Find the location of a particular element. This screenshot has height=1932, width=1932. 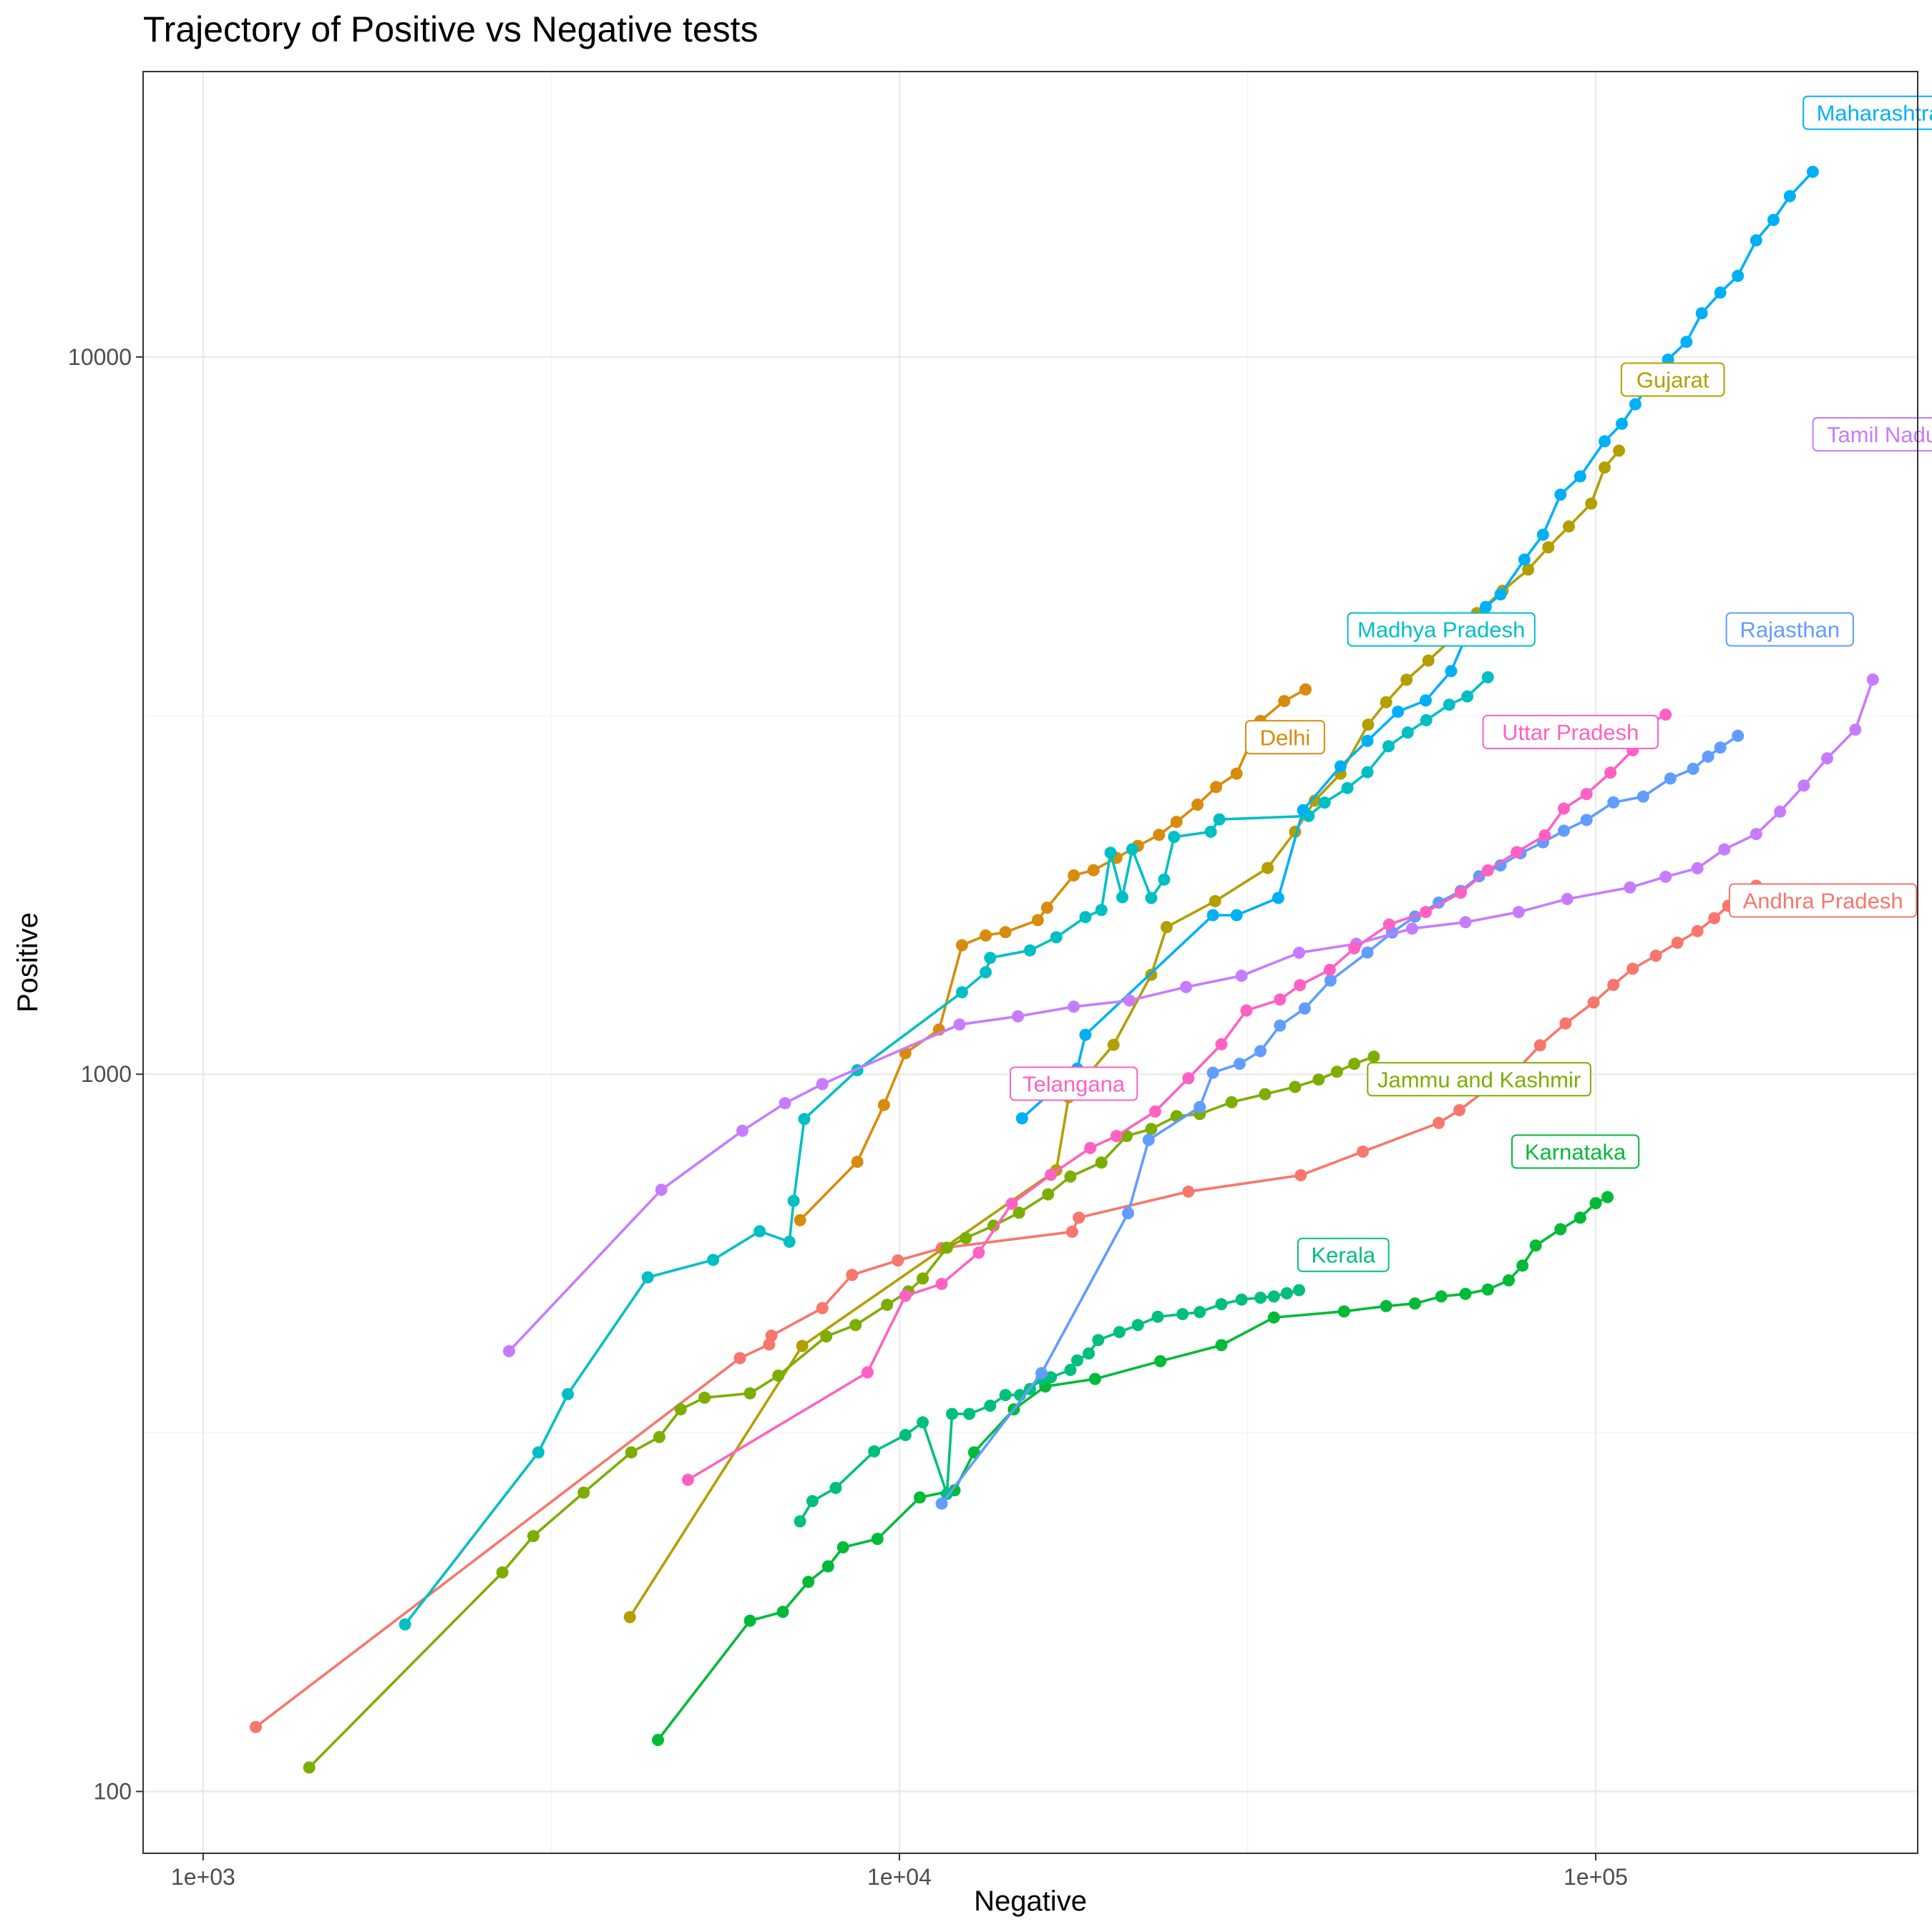

series-label-text: Madhya Pradesh is located at coordinates (1441, 630).